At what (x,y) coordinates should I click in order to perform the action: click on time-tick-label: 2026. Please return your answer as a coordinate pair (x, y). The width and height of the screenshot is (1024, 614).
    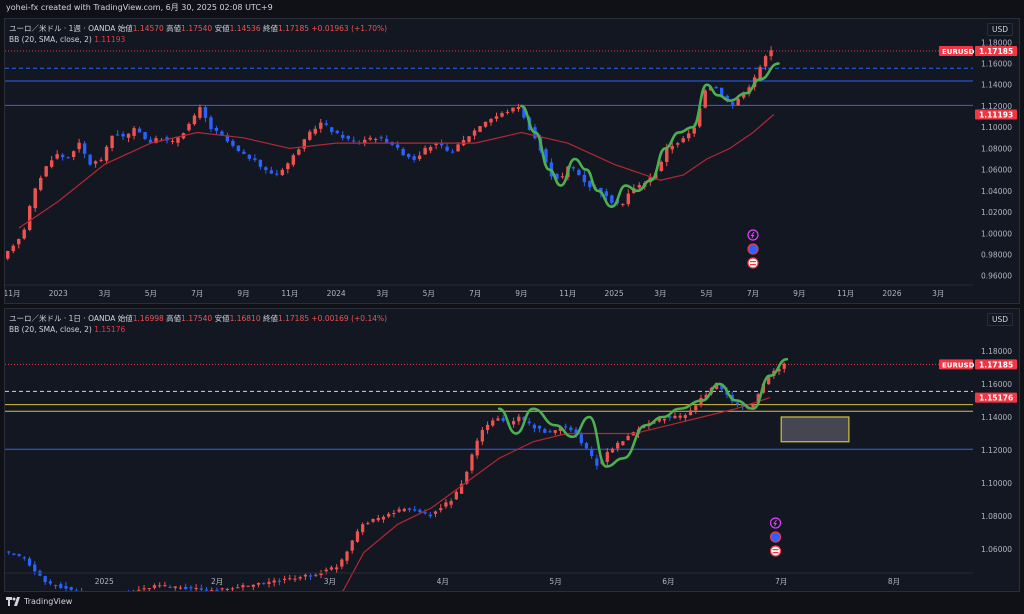
    Looking at the image, I should click on (891, 293).